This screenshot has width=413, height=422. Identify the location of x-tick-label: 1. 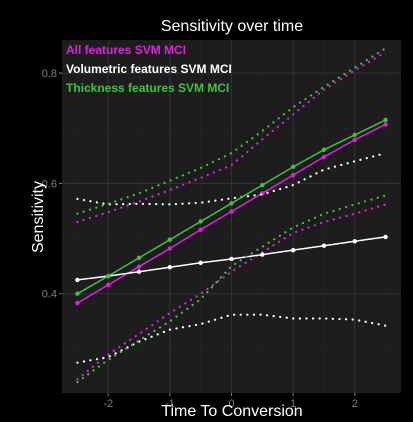
(293, 404).